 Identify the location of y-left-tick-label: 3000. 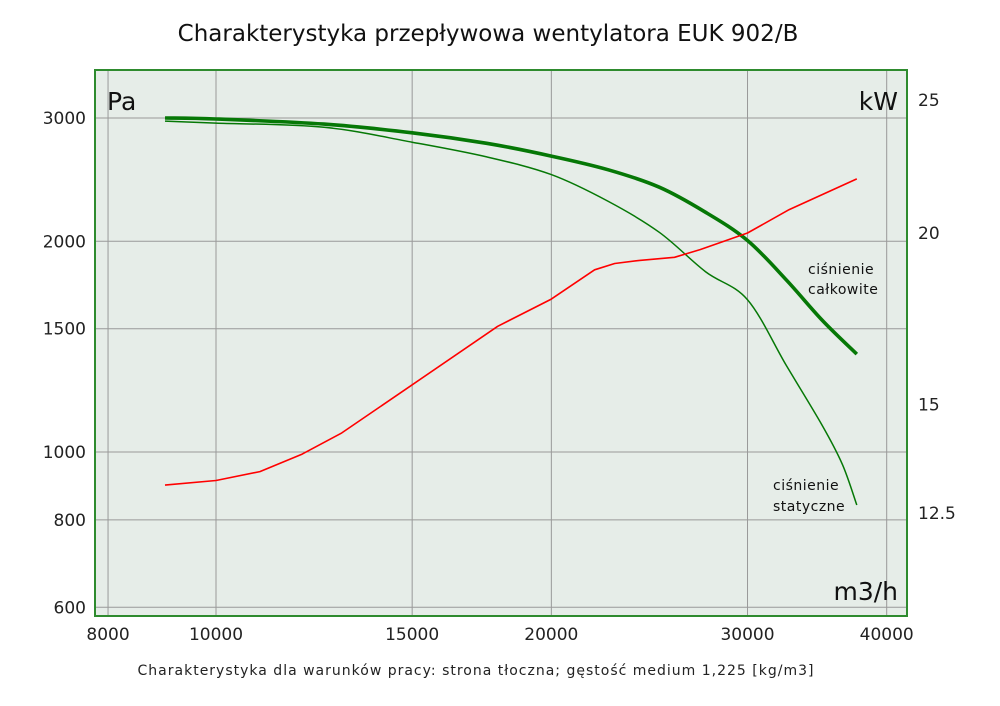
(64, 119).